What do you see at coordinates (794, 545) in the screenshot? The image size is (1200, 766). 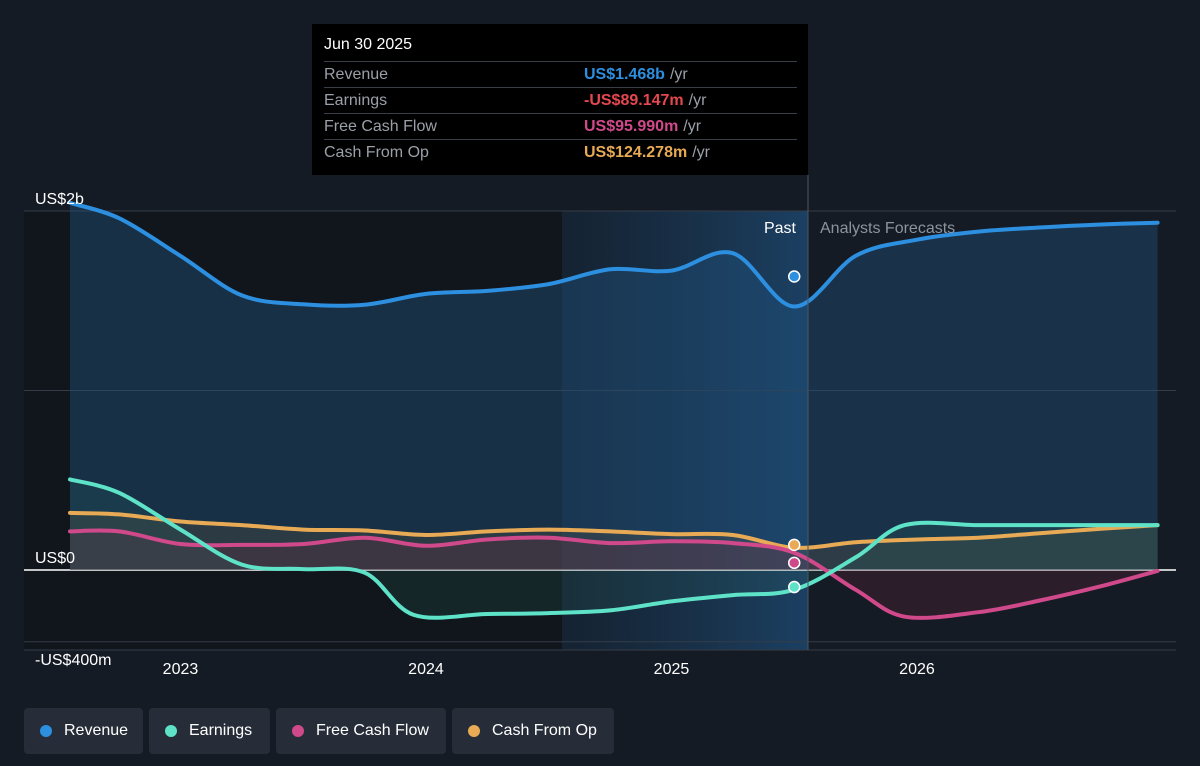 I see `cash-from-op-marker` at bounding box center [794, 545].